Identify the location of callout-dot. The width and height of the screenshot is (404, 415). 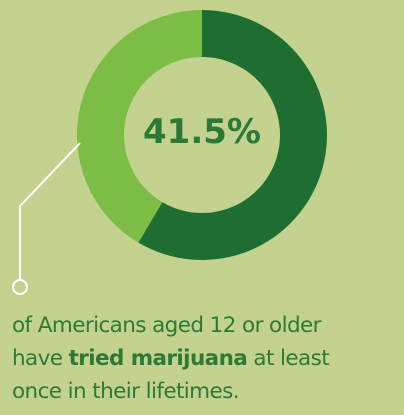
(20, 287).